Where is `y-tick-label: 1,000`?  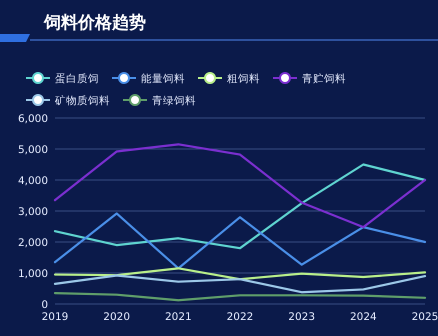 y-tick-label: 1,000 is located at coordinates (33, 274).